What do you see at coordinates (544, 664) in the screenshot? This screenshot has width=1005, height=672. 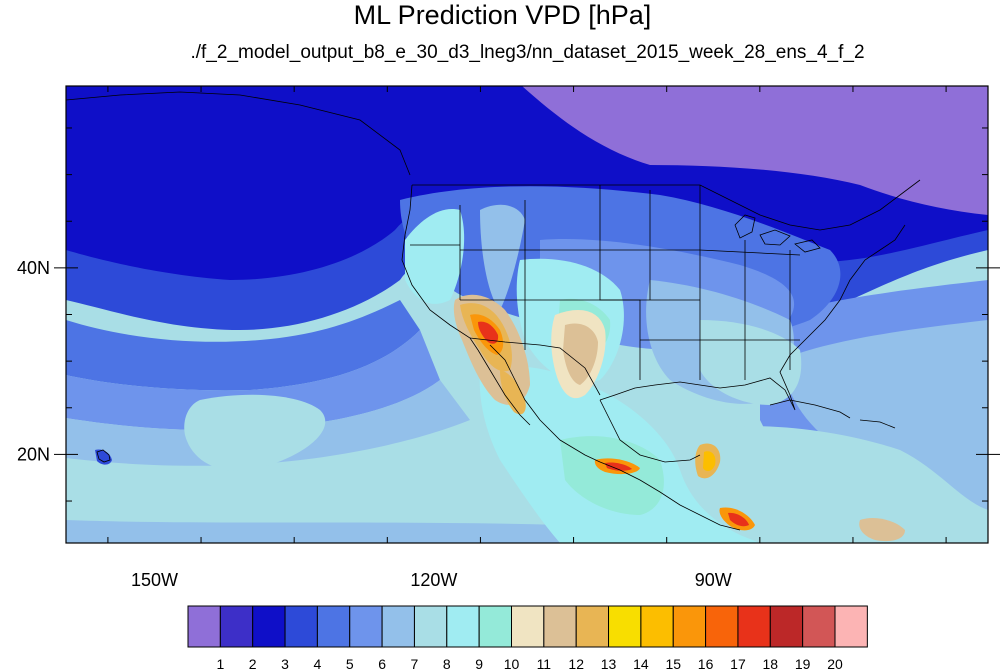 I see `colorbar-tick-label: 11` at bounding box center [544, 664].